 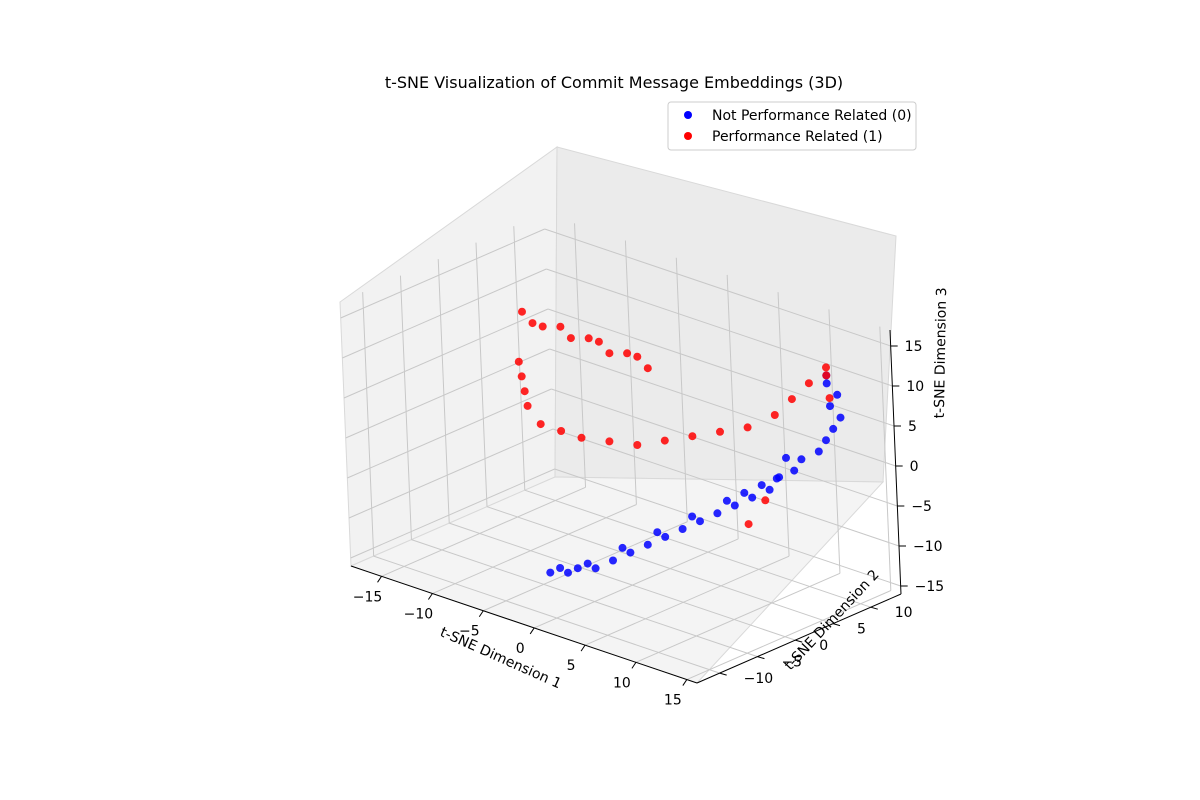 I want to click on legend-frame, so click(x=792, y=126).